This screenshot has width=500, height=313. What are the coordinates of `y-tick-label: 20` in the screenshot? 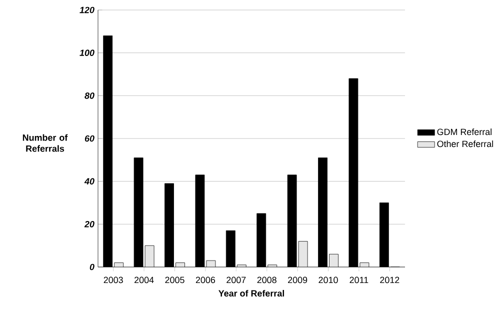 It's located at (89, 224).